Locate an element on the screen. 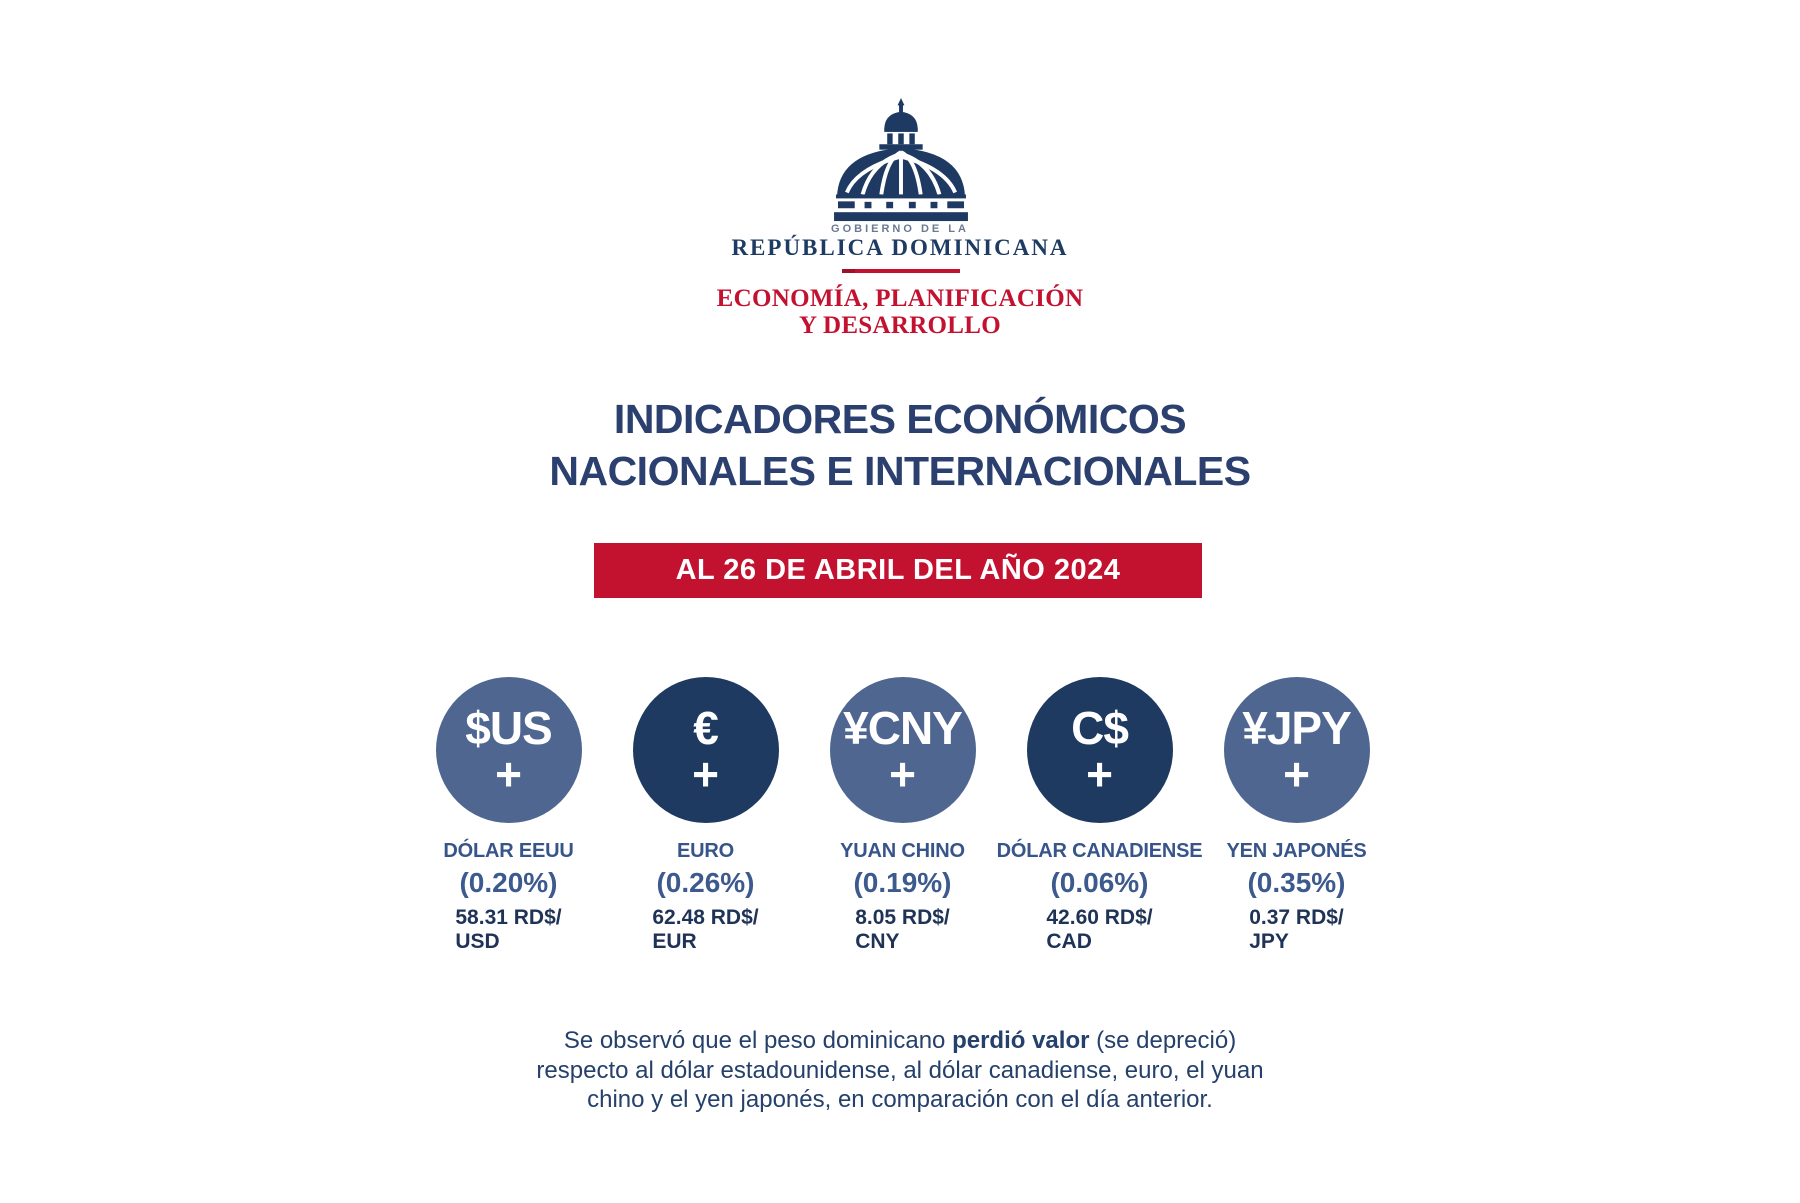  republic-line: REPÚBLICA DOMINICANA is located at coordinates (900, 247).